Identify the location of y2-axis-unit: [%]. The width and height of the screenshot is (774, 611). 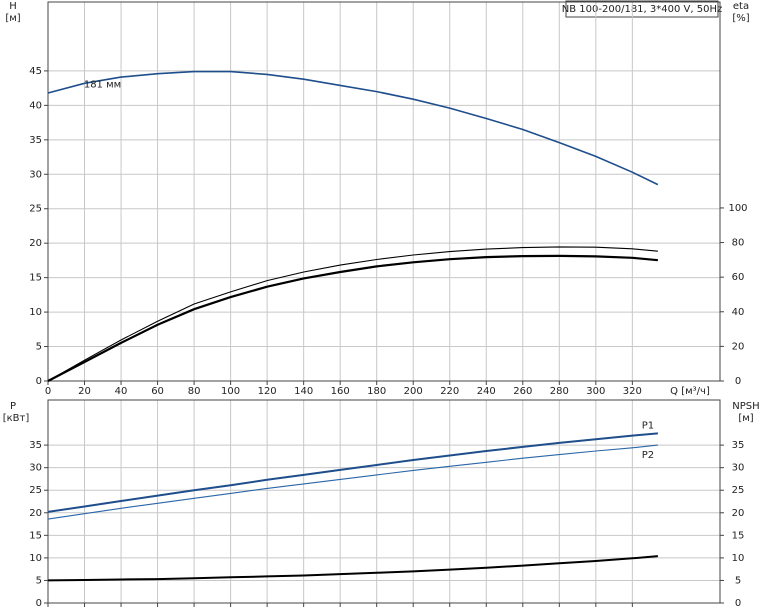
(740, 18).